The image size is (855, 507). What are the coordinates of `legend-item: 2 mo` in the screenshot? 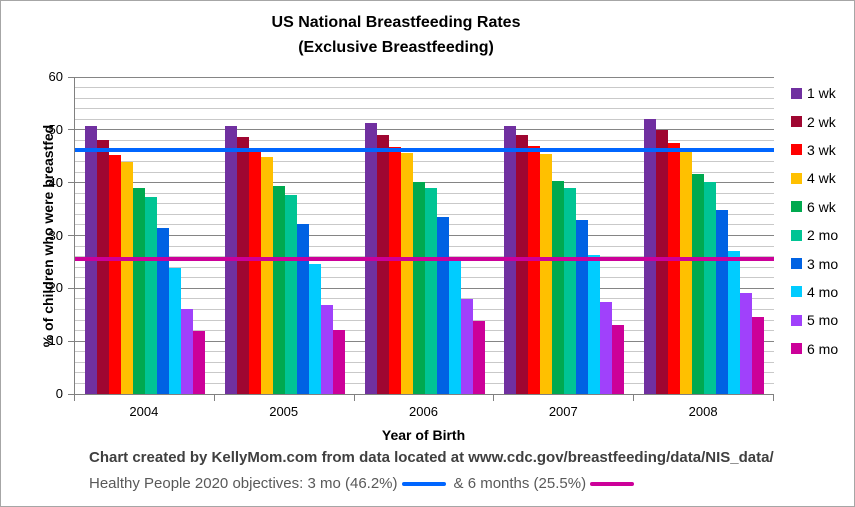 It's located at (814, 235).